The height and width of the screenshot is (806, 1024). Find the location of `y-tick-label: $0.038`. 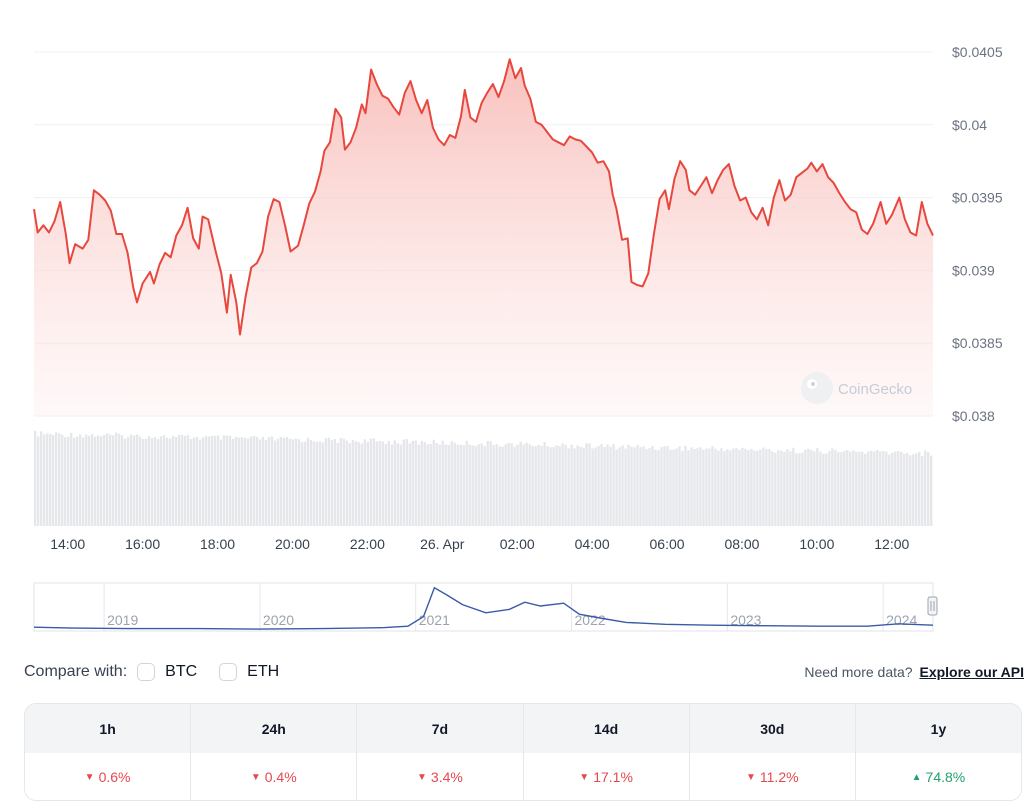

y-tick-label: $0.038 is located at coordinates (973, 416).